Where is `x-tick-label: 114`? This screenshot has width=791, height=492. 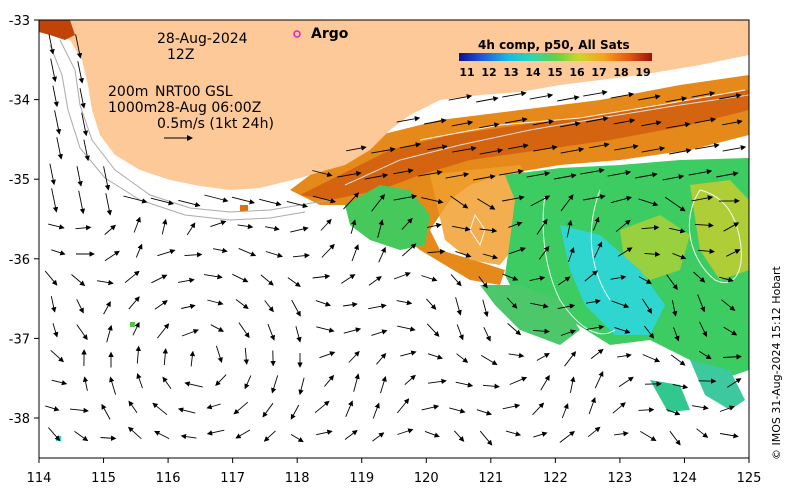
x-tick-label: 114 is located at coordinates (39, 478).